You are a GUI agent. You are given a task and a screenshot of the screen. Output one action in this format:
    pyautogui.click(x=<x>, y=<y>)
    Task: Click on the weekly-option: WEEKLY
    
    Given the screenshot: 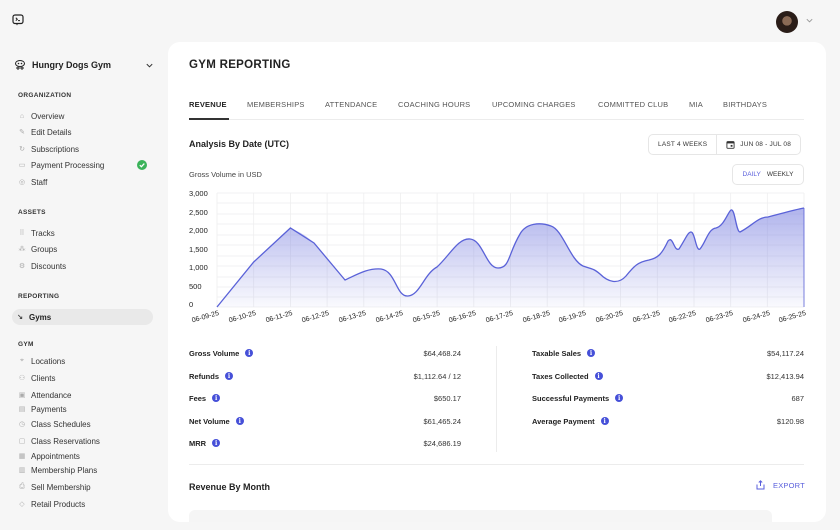 What is the action you would take?
    pyautogui.click(x=780, y=174)
    